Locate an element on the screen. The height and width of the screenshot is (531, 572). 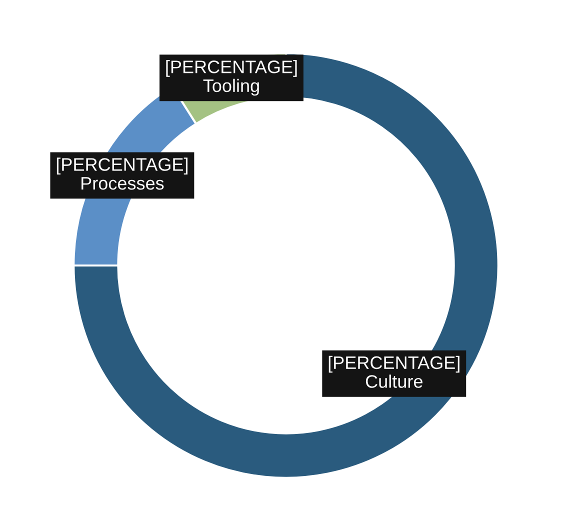
slice-label: Culture is located at coordinates (394, 381).